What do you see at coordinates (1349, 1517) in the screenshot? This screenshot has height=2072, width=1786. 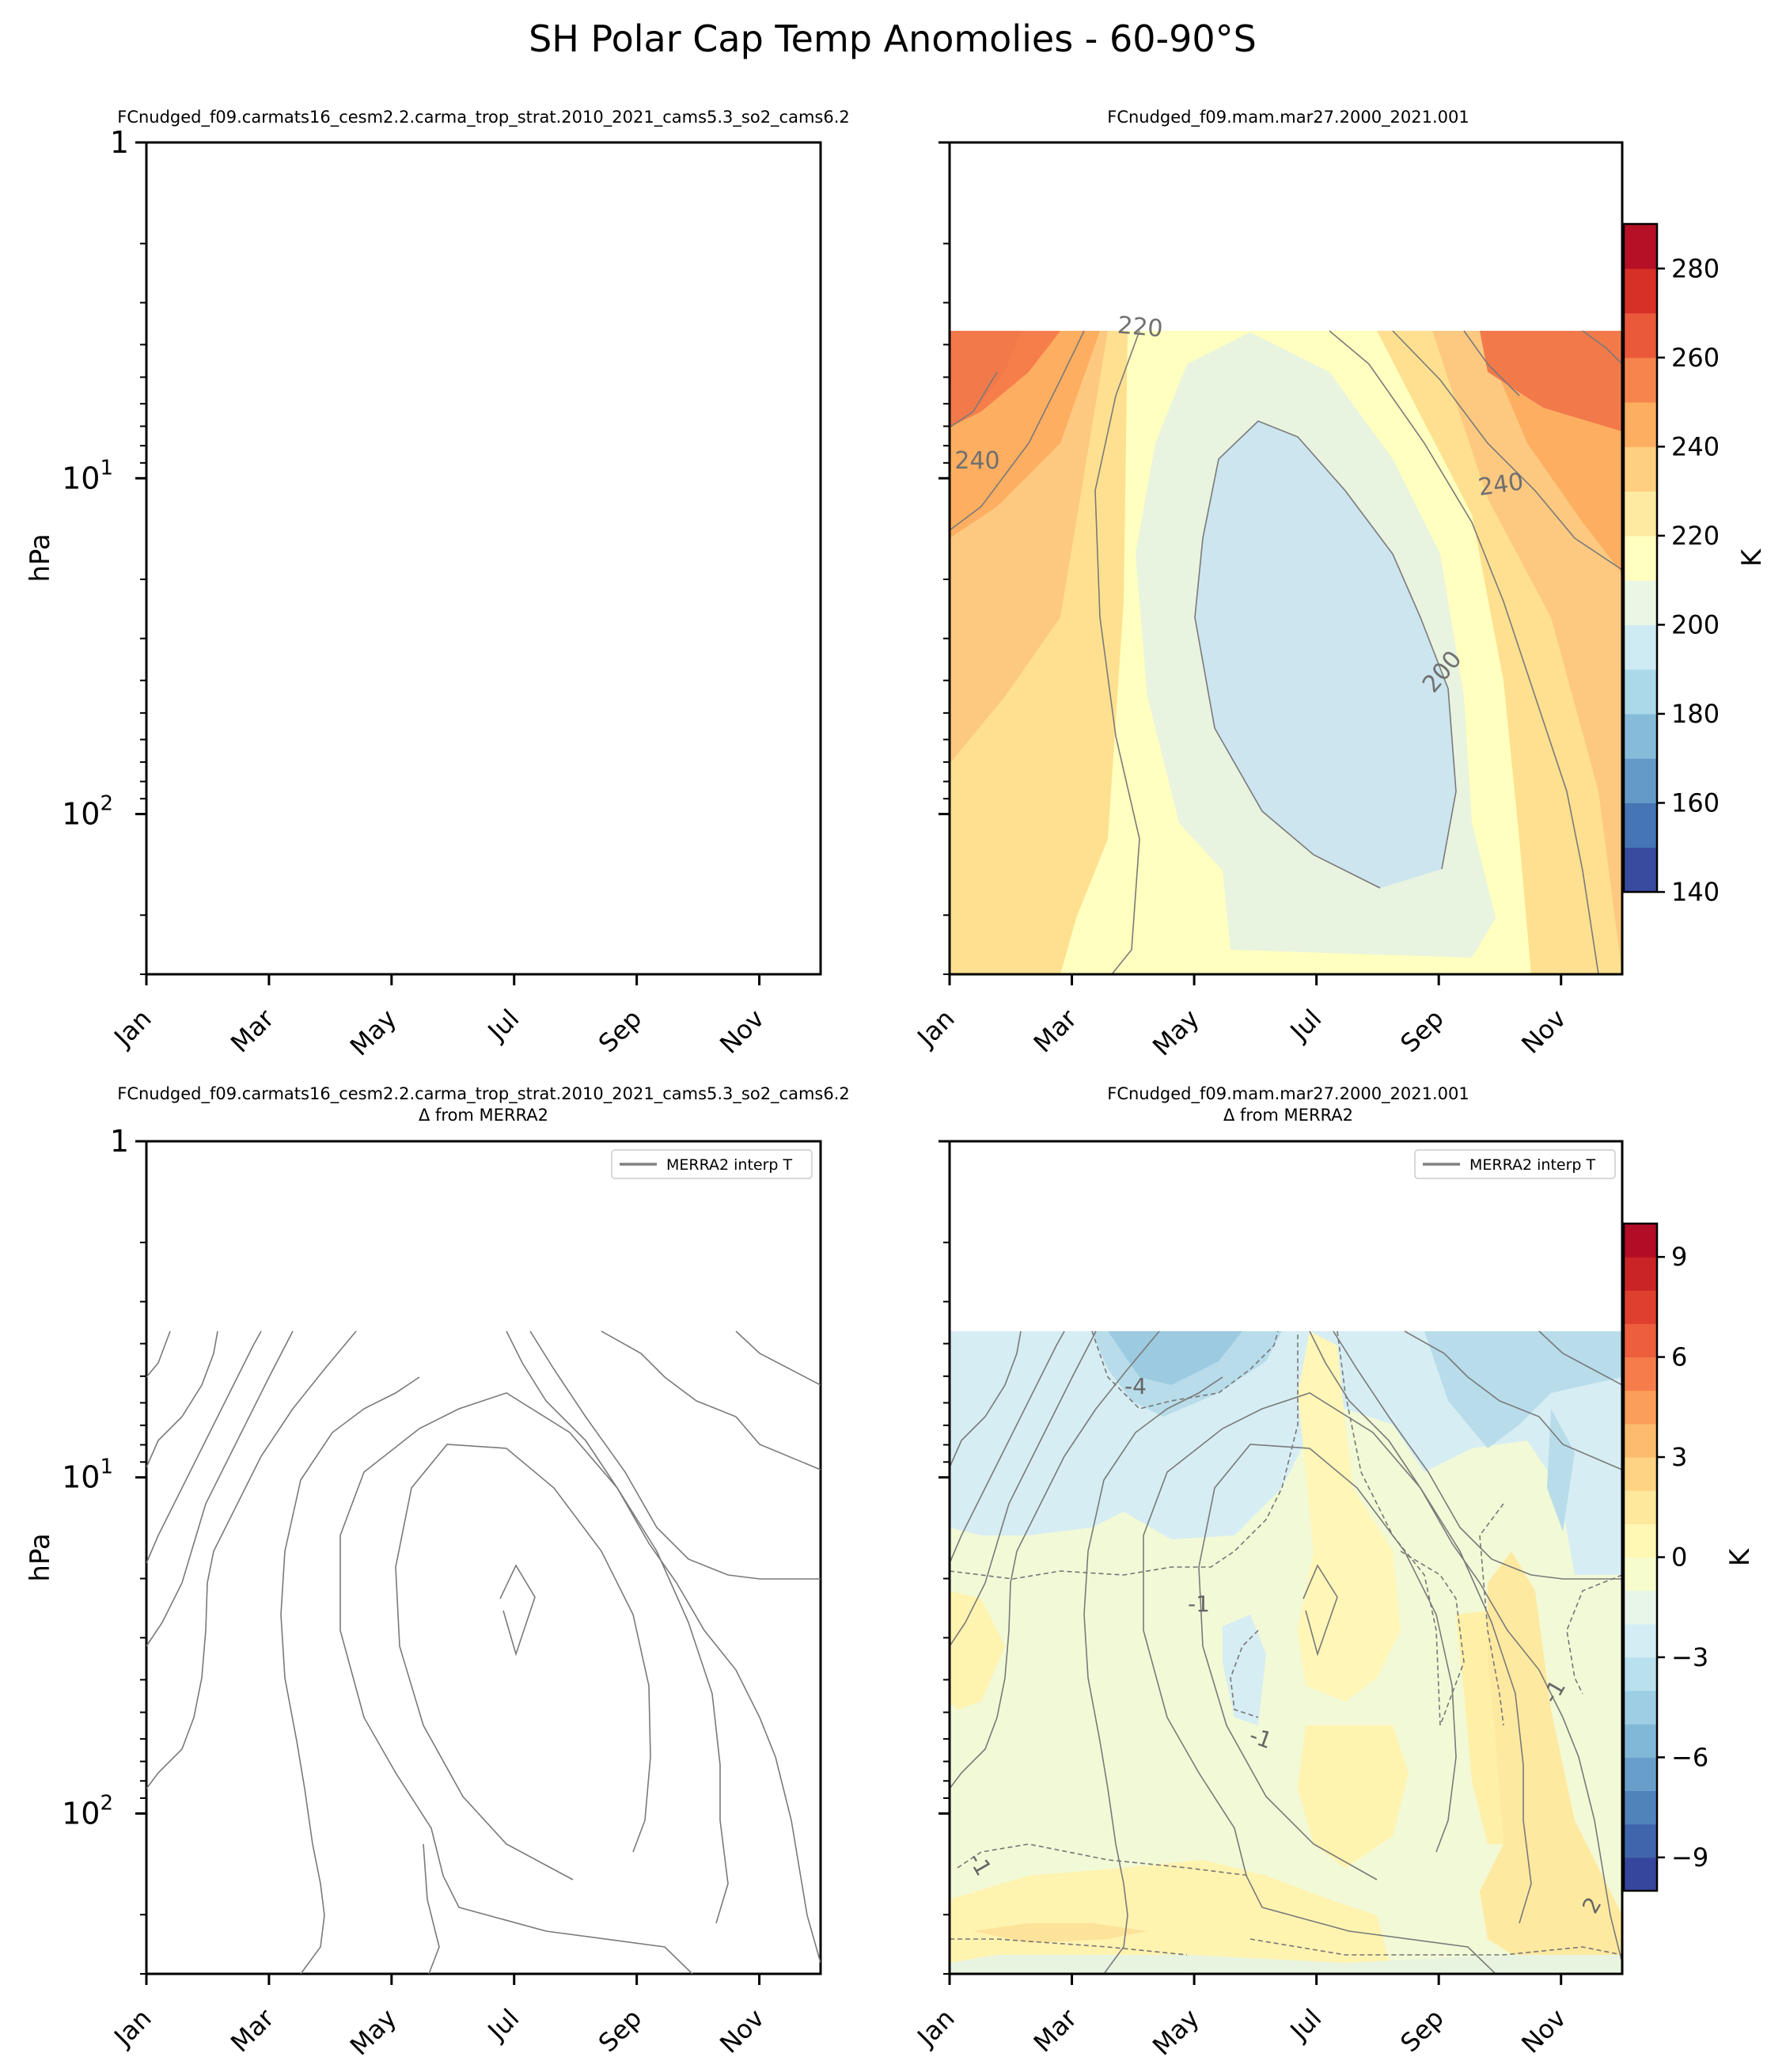 I see `band-yellow-center` at bounding box center [1349, 1517].